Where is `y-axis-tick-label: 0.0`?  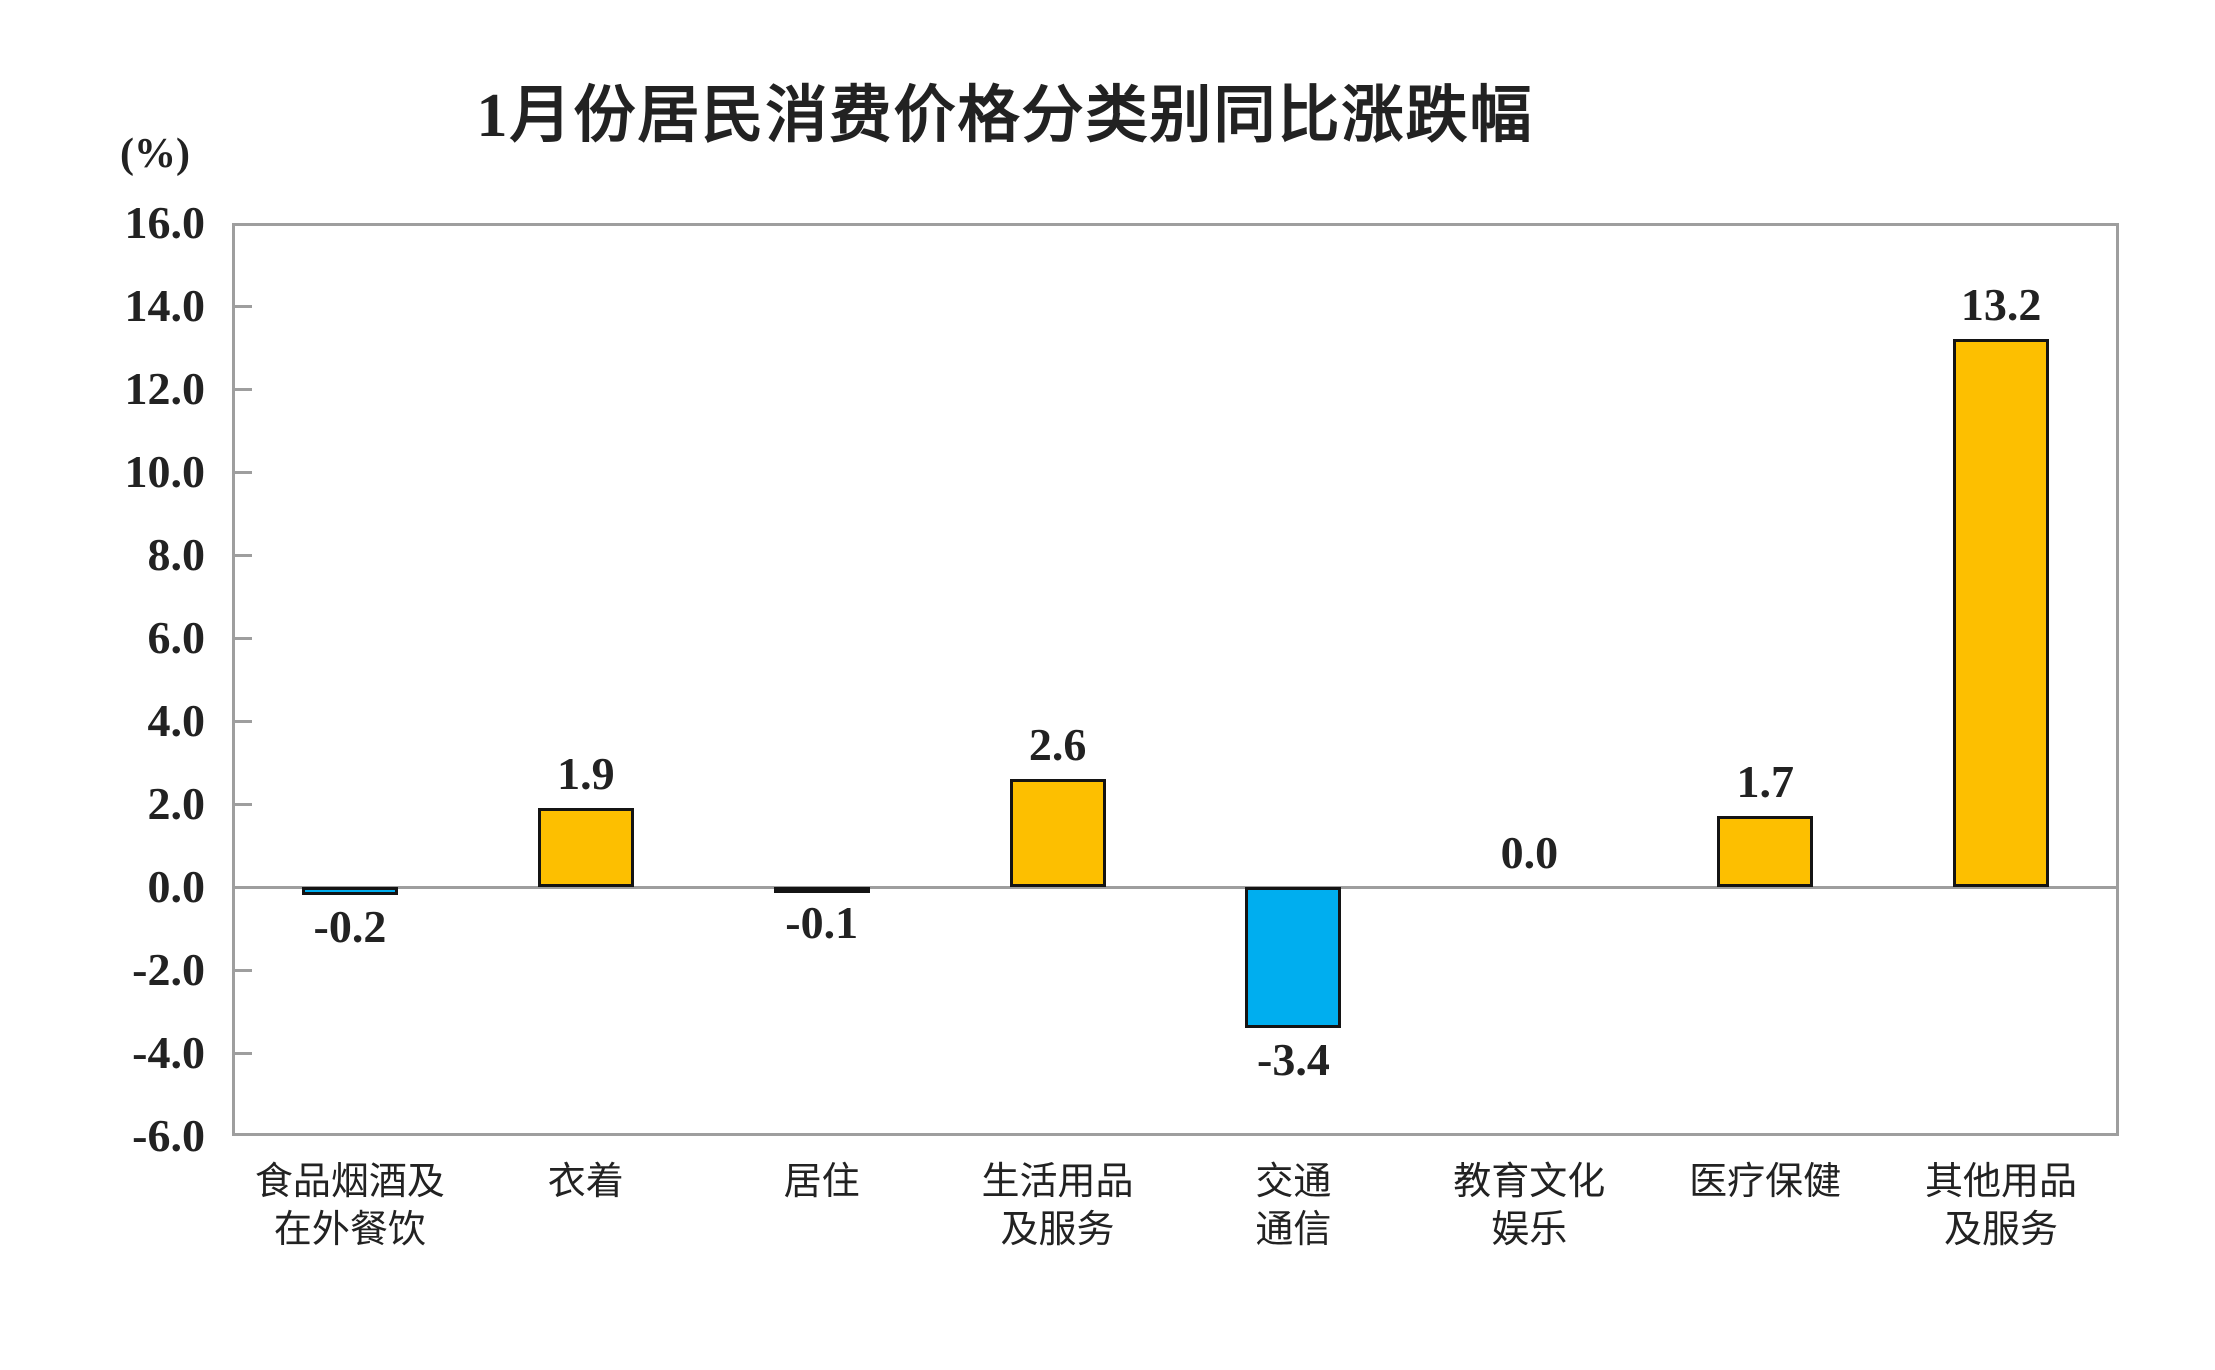 y-axis-tick-label: 0.0 is located at coordinates (176, 886).